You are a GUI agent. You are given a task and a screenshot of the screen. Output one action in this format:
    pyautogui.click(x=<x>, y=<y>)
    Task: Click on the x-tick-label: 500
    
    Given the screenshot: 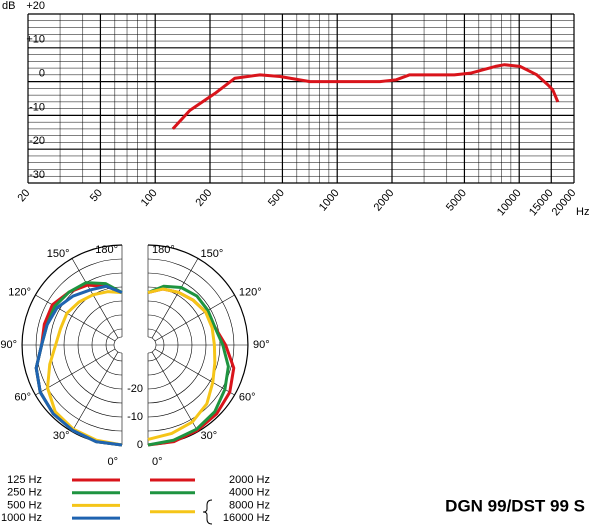 What is the action you would take?
    pyautogui.click(x=276, y=198)
    